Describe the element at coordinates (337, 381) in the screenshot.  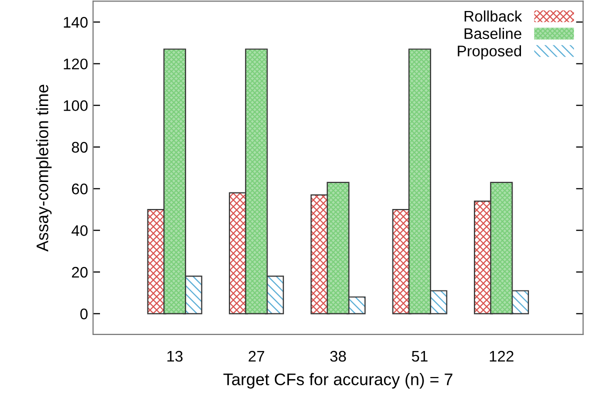
I see `x-axis-title: Target CFs for accuracy (n) = 7` at that location.